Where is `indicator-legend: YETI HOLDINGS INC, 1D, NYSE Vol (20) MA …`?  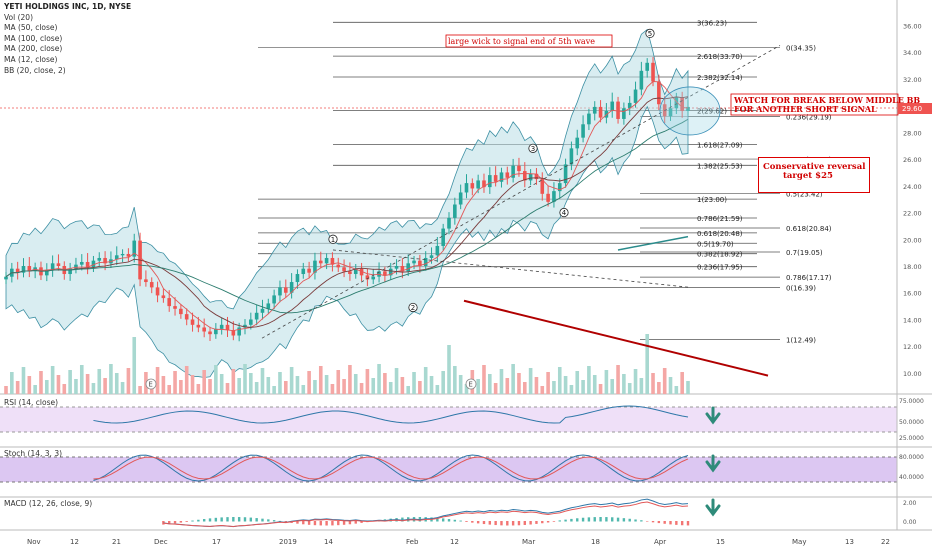
indicator-legend: YETI HOLDINGS INC, 1D, NYSE Vol (20) MA … is located at coordinates (67, 39).